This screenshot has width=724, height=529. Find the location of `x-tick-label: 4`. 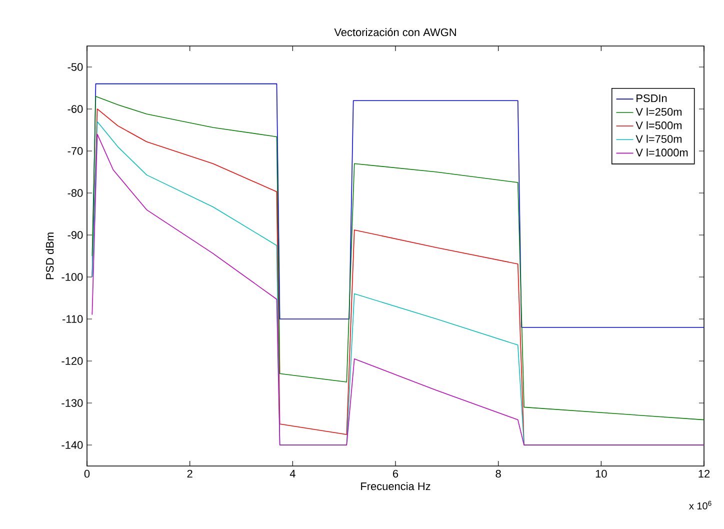

x-tick-label: 4 is located at coordinates (293, 474).